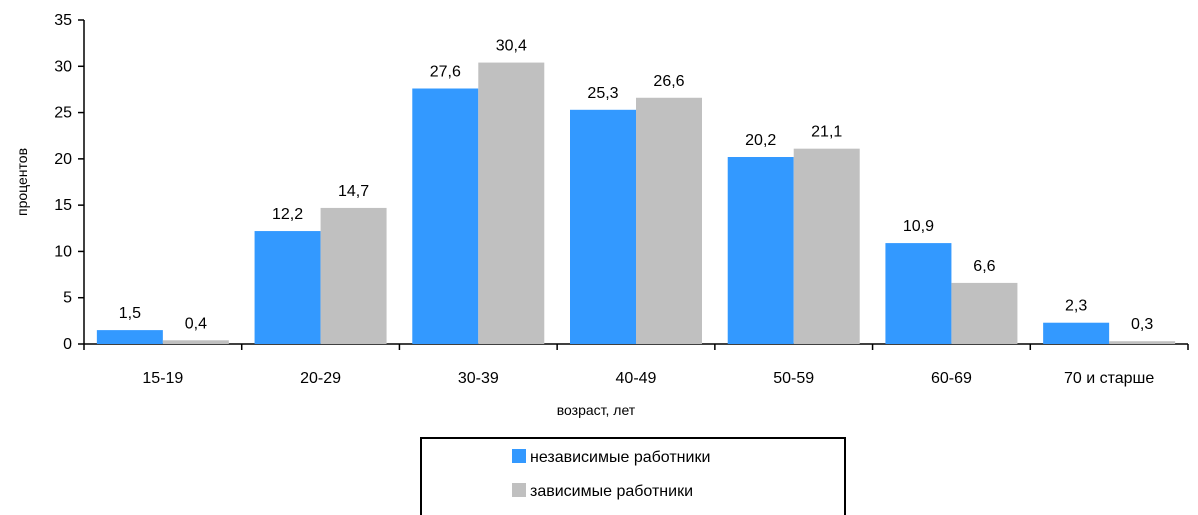  I want to click on data-label: 27,6, so click(445, 72).